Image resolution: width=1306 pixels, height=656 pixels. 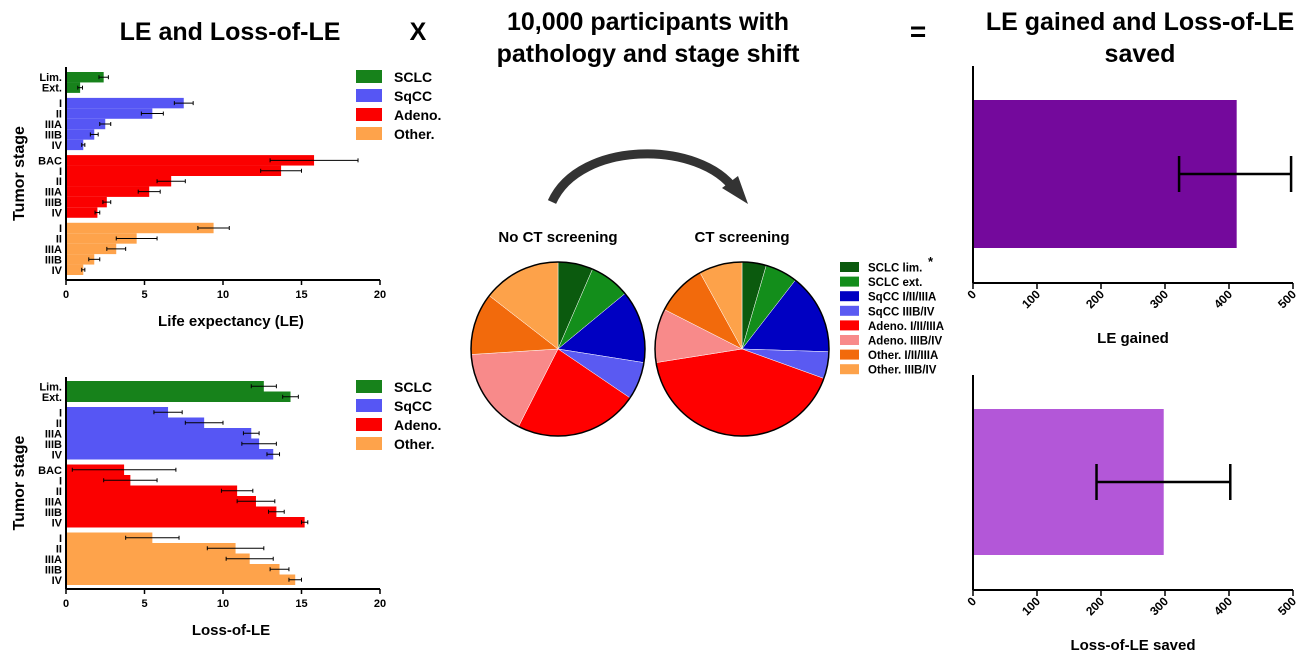 What do you see at coordinates (178, 396) in the screenshot?
I see `bar-loss-sclc-ext.` at bounding box center [178, 396].